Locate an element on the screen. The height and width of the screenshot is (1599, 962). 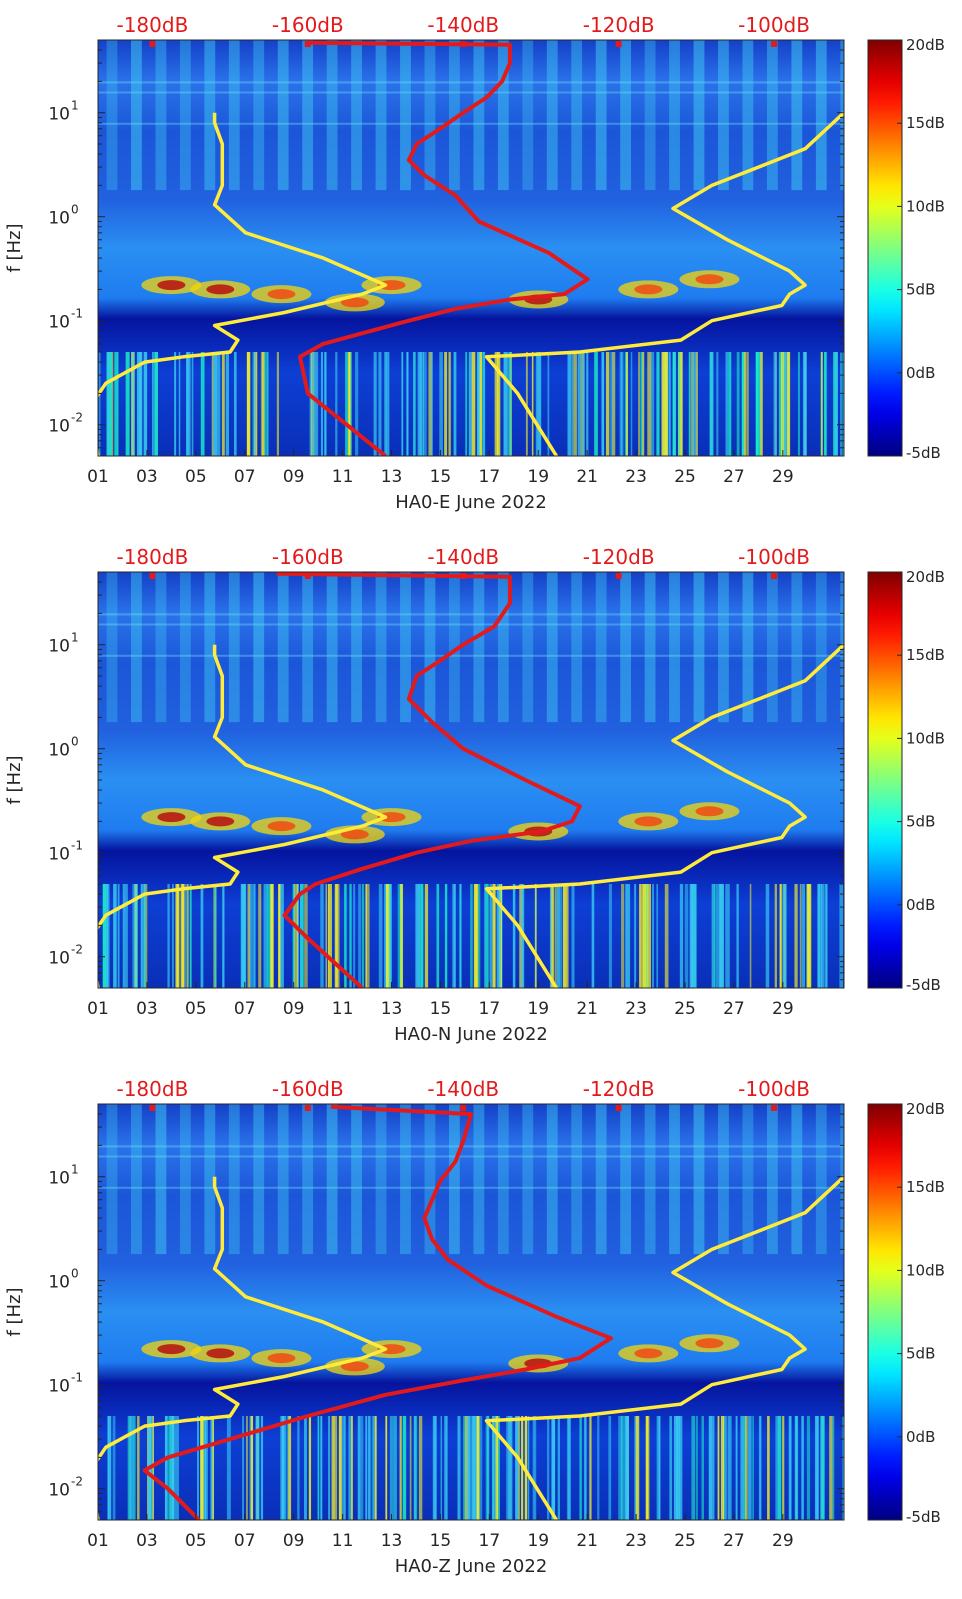
x-axis-label: HA0-E June 2022 is located at coordinates (471, 502).